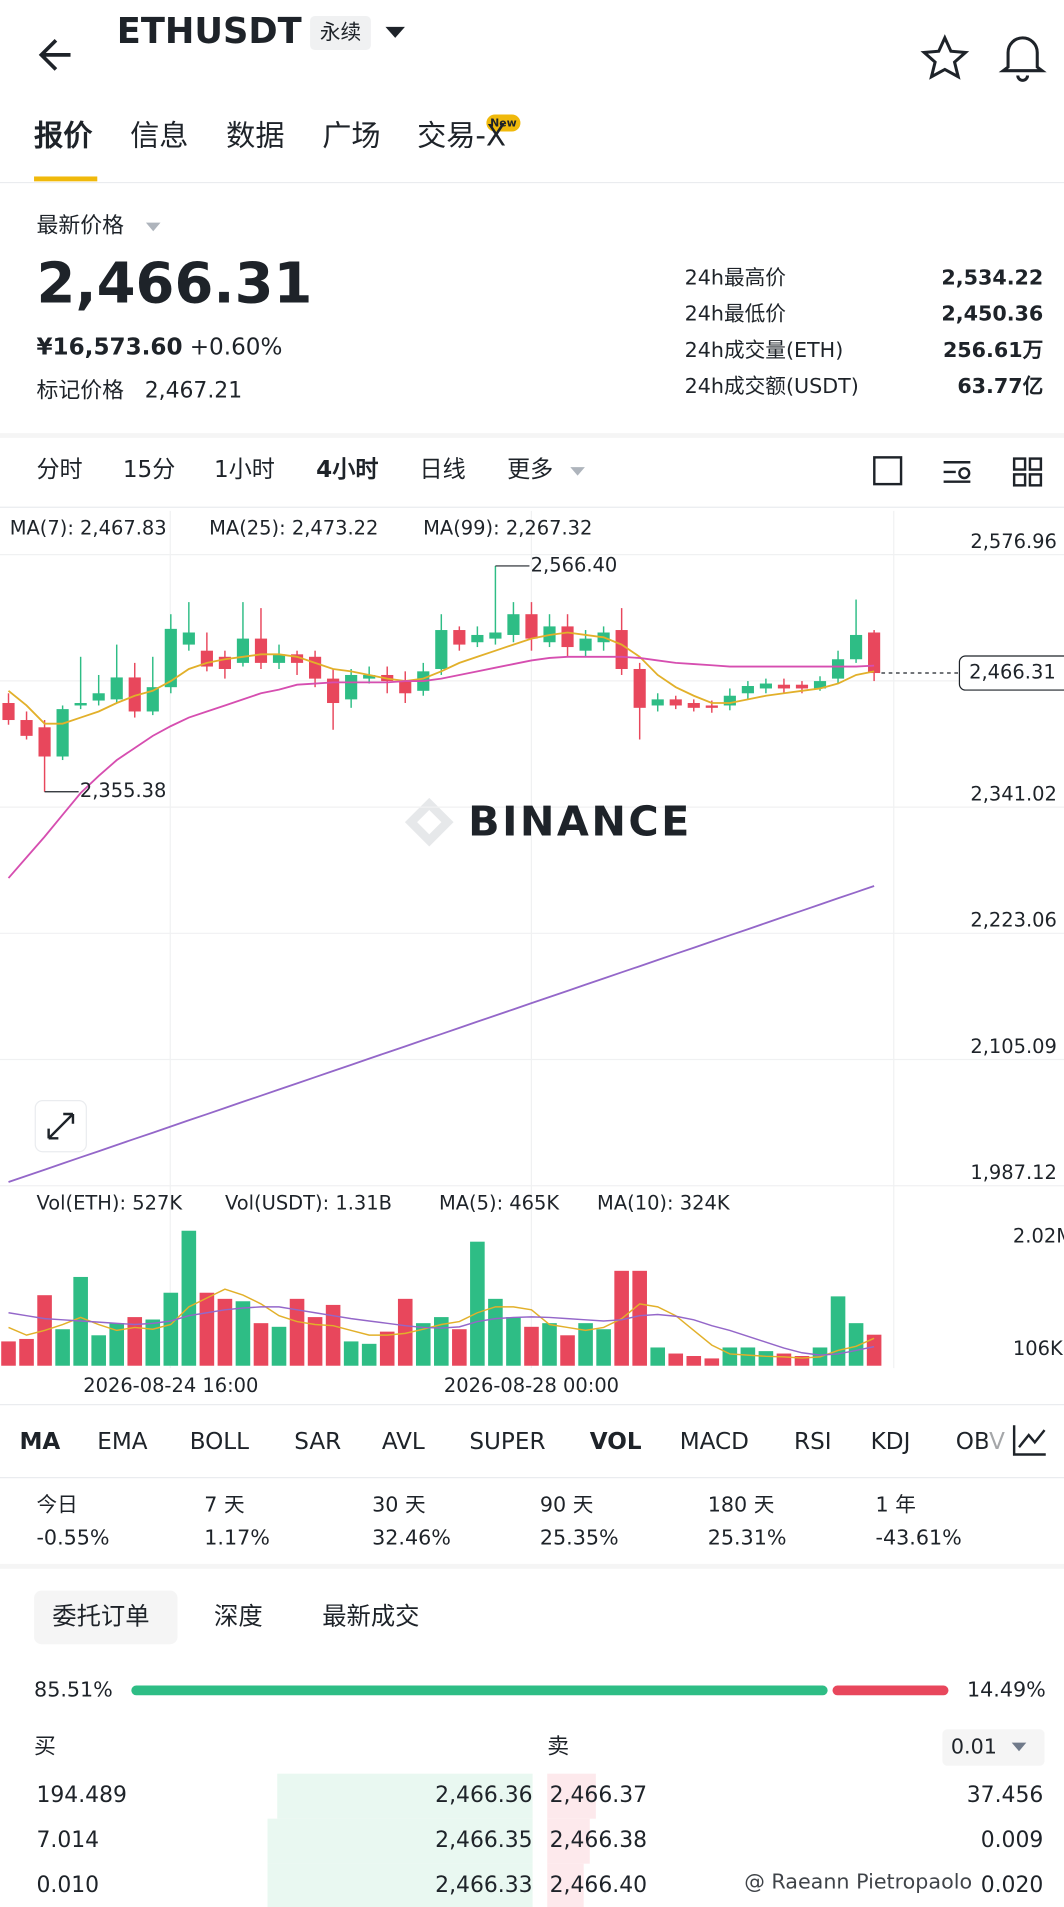 The width and height of the screenshot is (1064, 1907). What do you see at coordinates (507, 1442) in the screenshot?
I see `indicator-tab: SUPER` at bounding box center [507, 1442].